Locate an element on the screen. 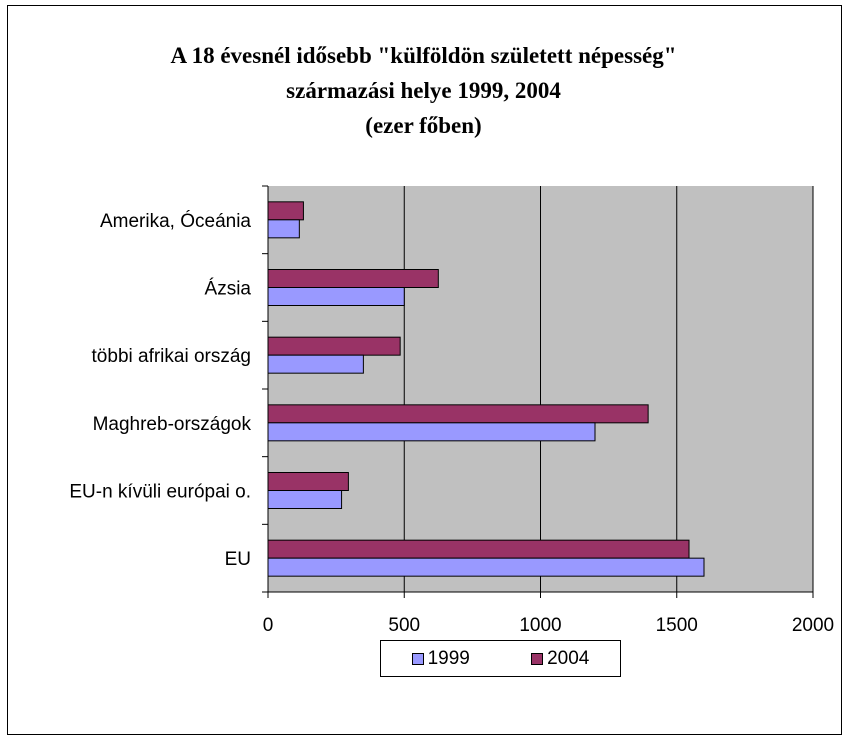 Image resolution: width=847 pixels, height=735 pixels. chart-title-line-2: származási helye 1999, 2004 is located at coordinates (423, 90).